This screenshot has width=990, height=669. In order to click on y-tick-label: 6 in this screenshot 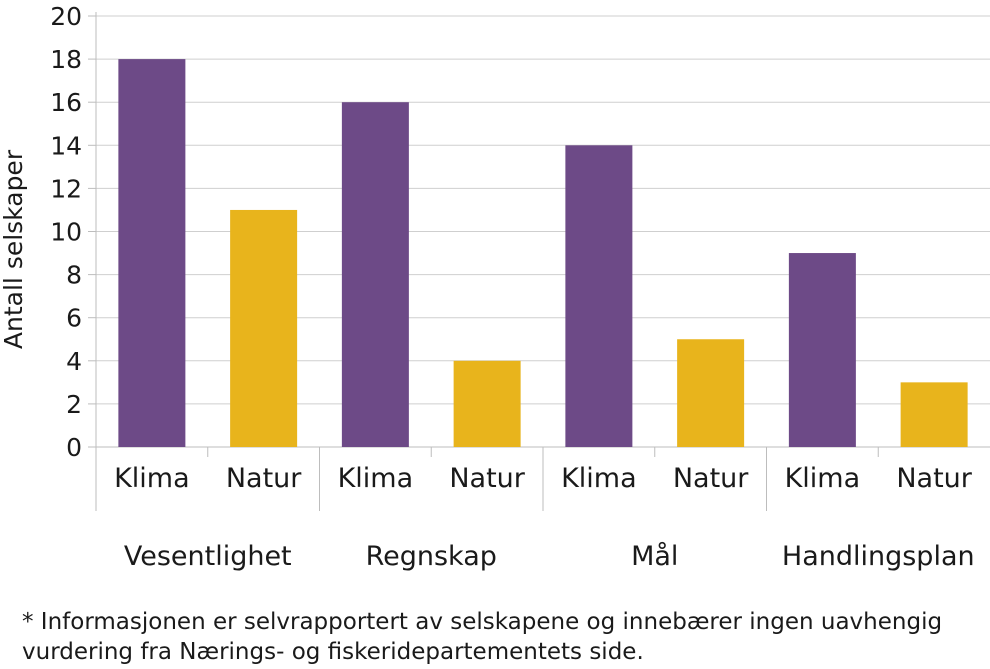, I will do `click(74, 318)`.